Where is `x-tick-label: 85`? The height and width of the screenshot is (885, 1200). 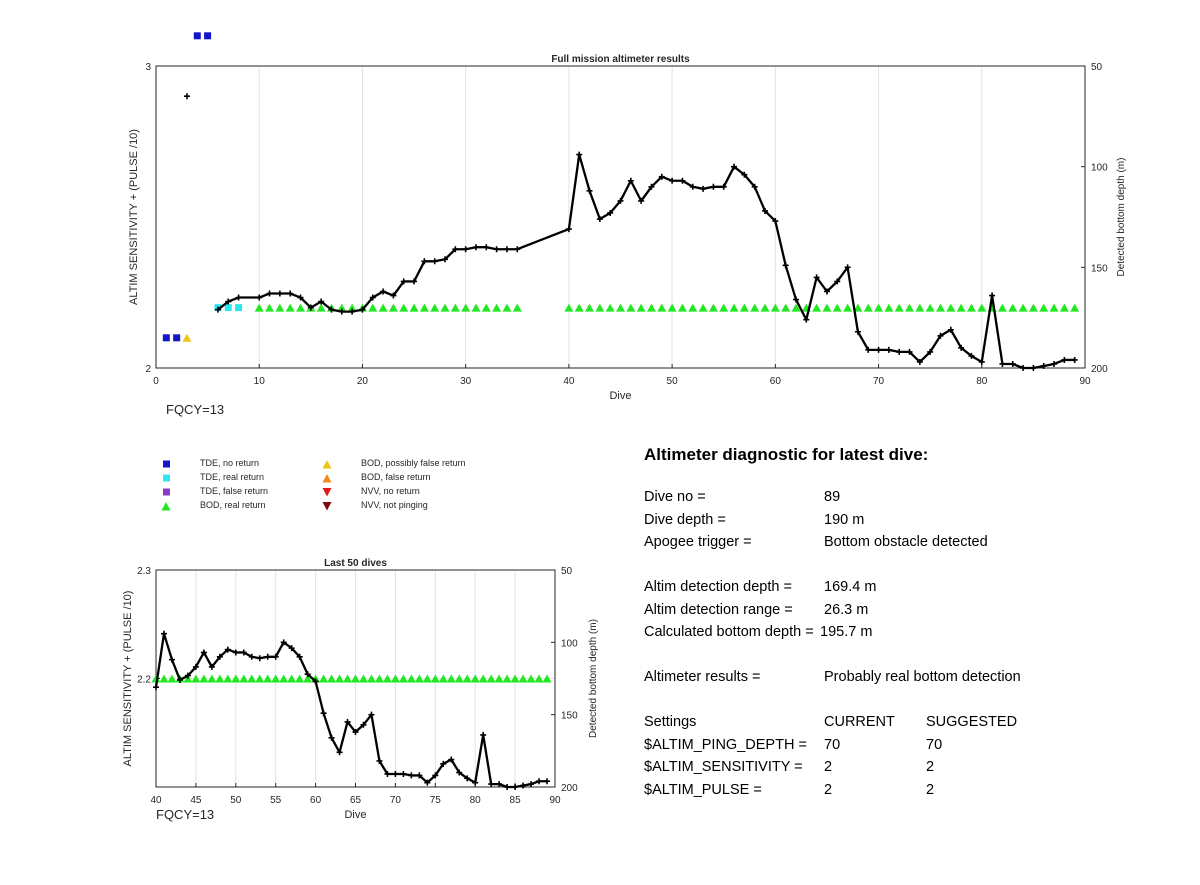 x-tick-label: 85 is located at coordinates (516, 800).